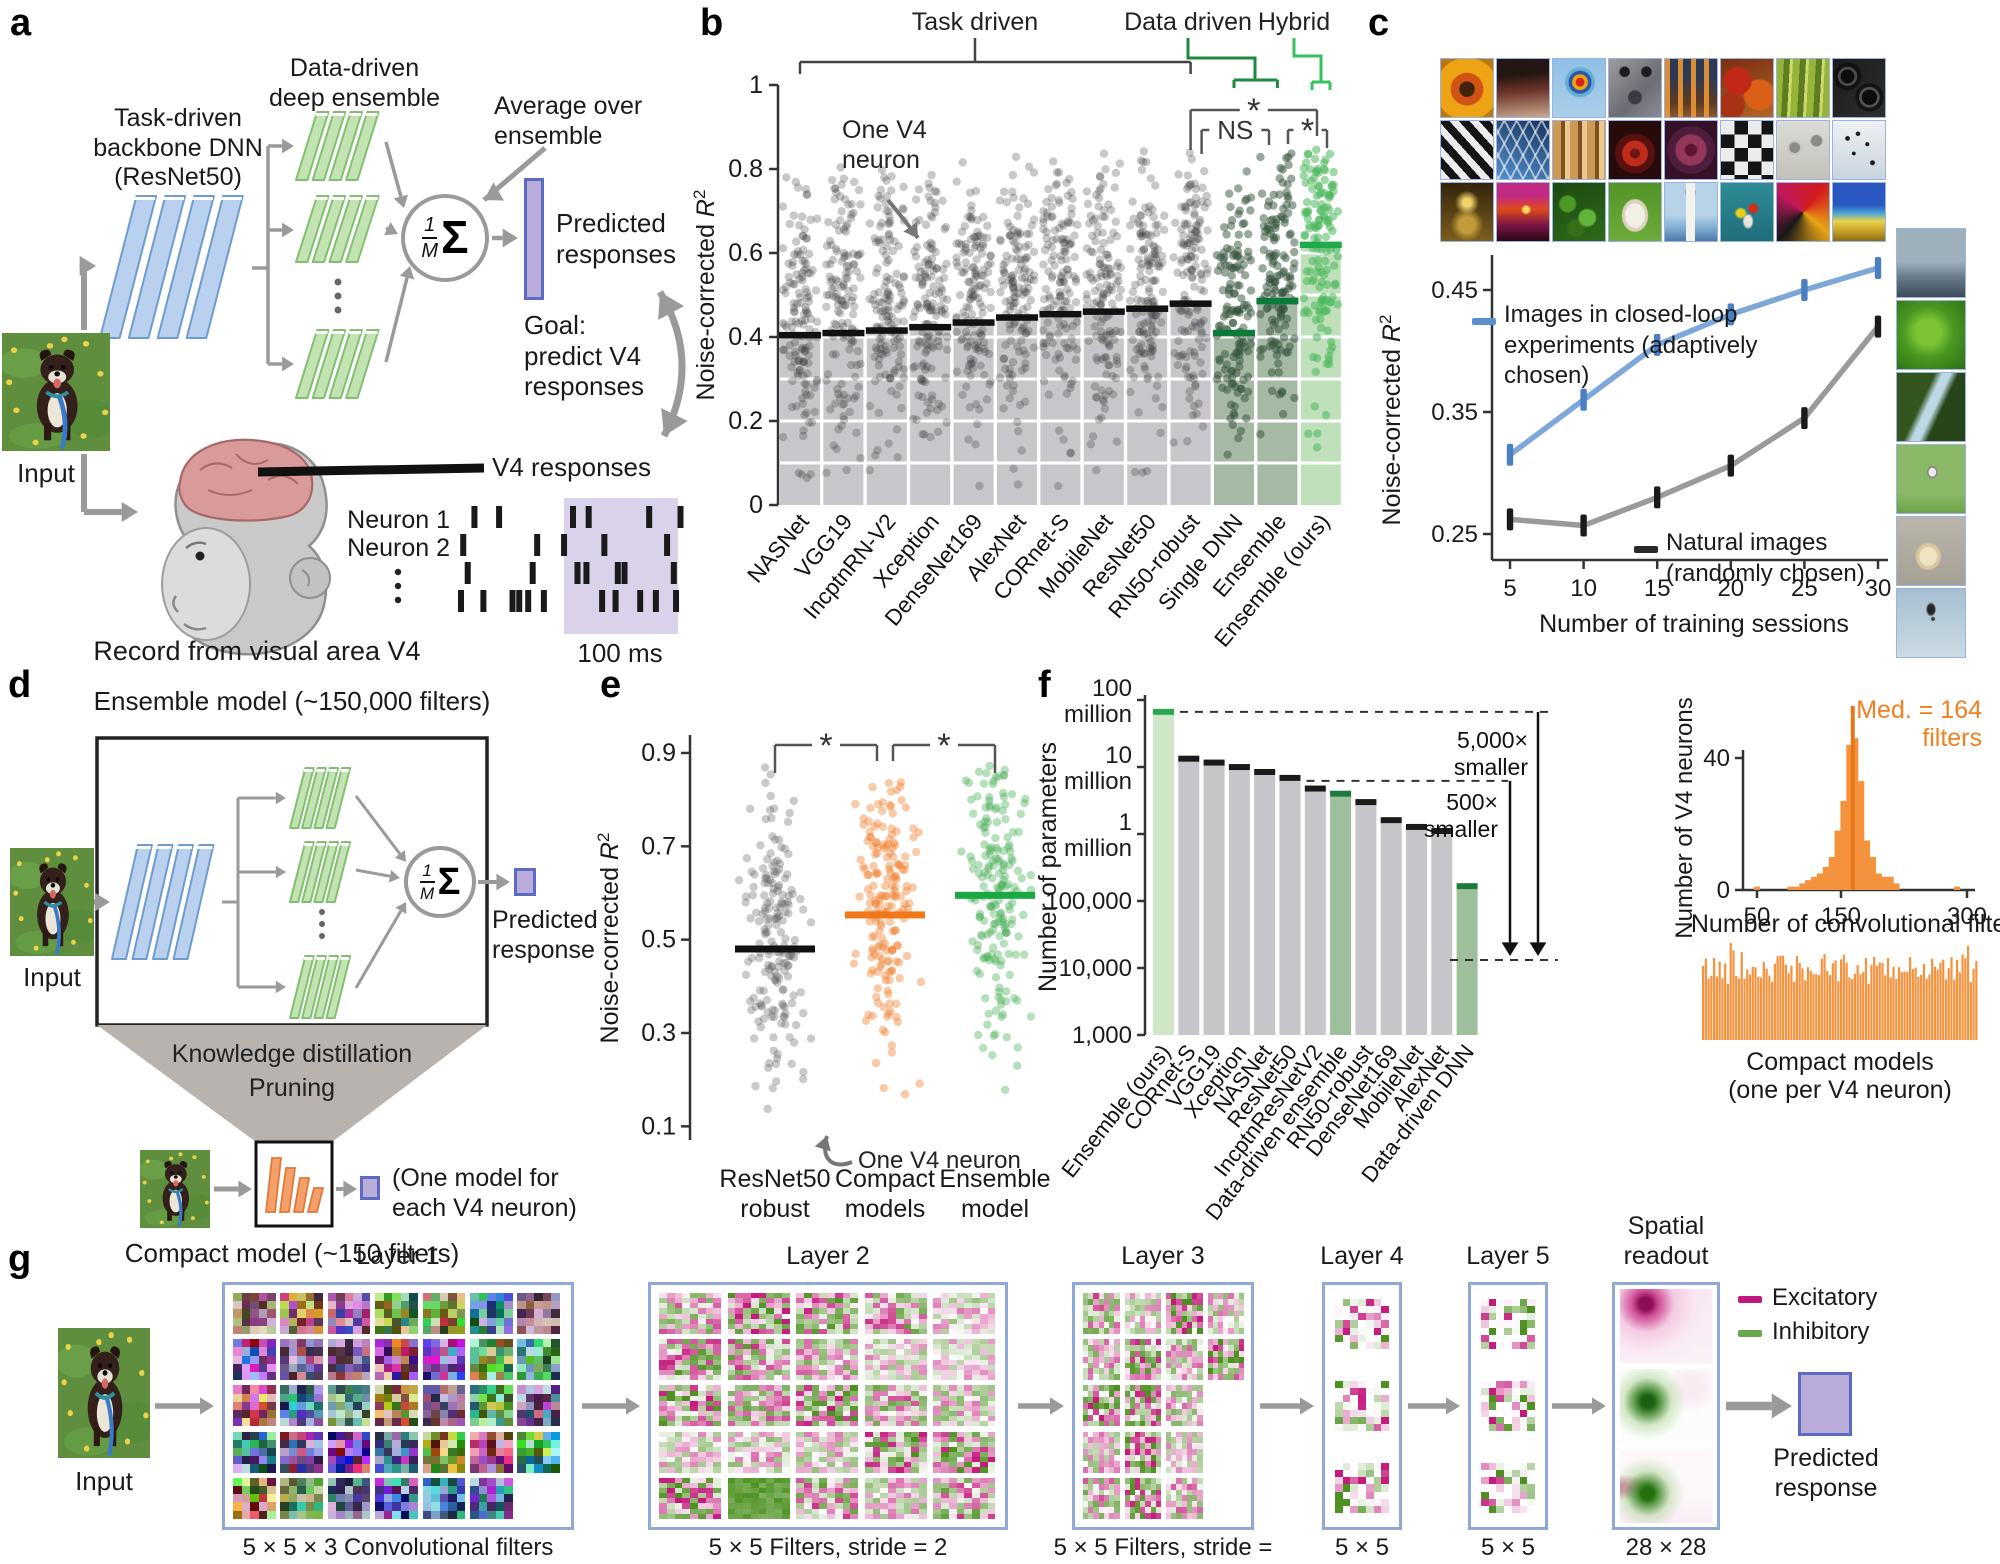 This screenshot has width=2000, height=1564. What do you see at coordinates (1804, 588) in the screenshot?
I see `x-tick-label: 25` at bounding box center [1804, 588].